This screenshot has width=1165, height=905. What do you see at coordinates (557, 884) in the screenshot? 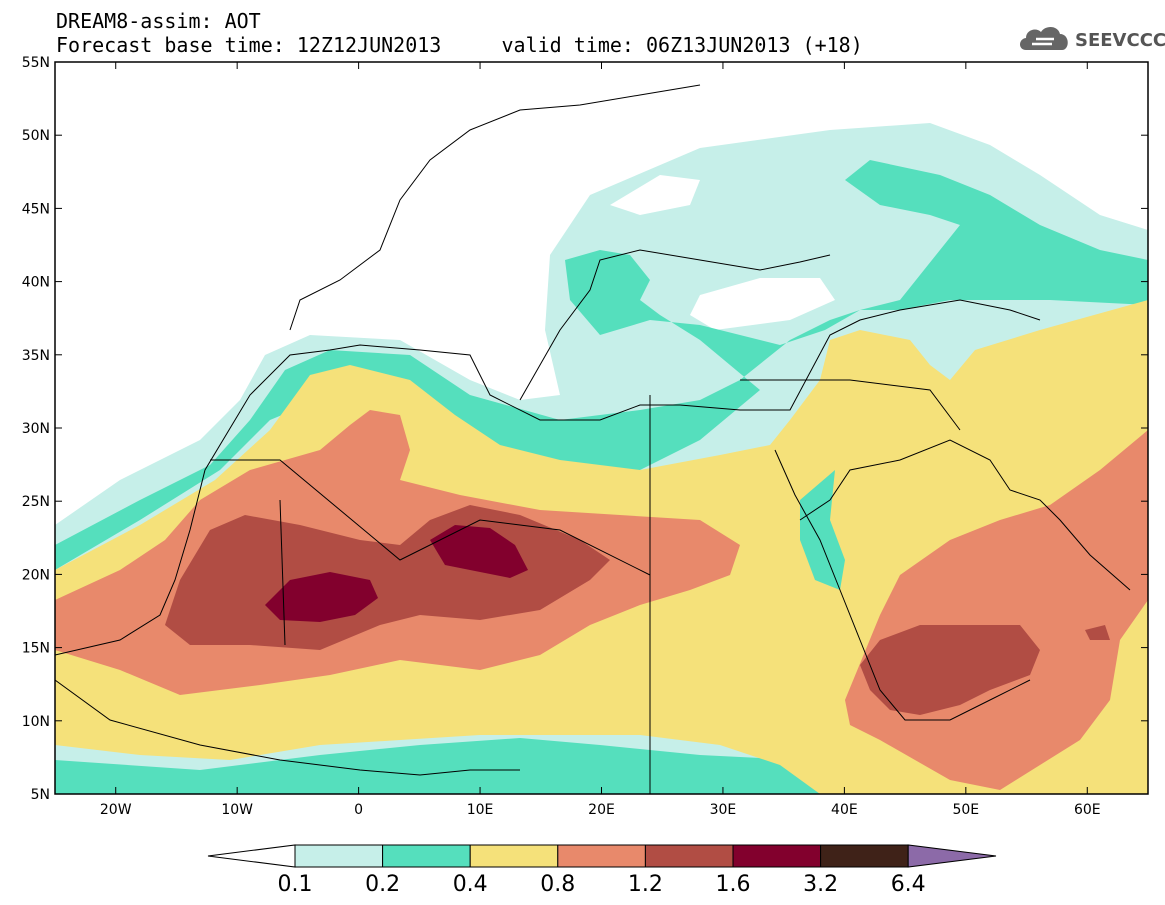
I see `colorbar-label: 0.8` at bounding box center [557, 884].